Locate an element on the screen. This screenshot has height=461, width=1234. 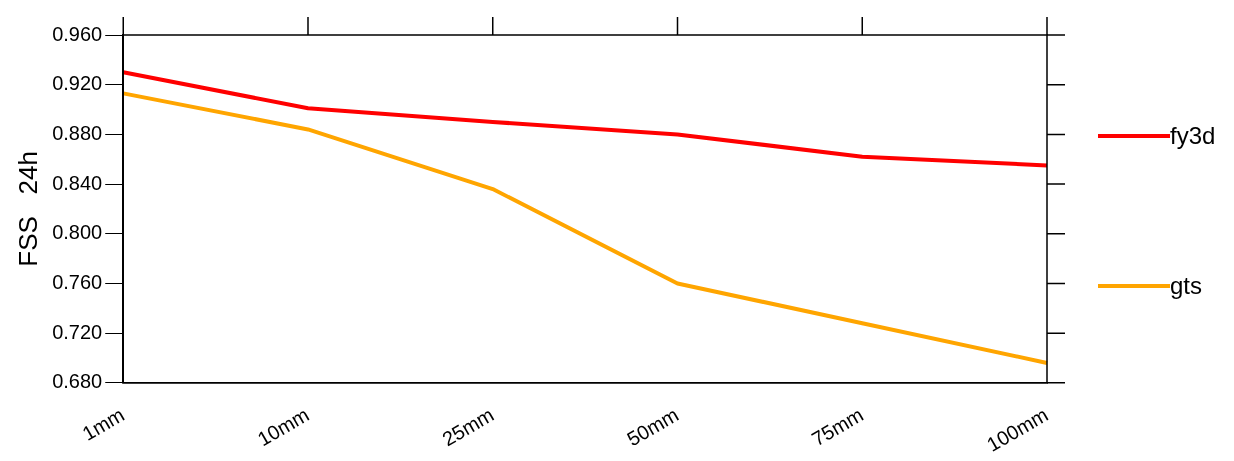
y-tick-label: 0.760 is located at coordinates (77, 281).